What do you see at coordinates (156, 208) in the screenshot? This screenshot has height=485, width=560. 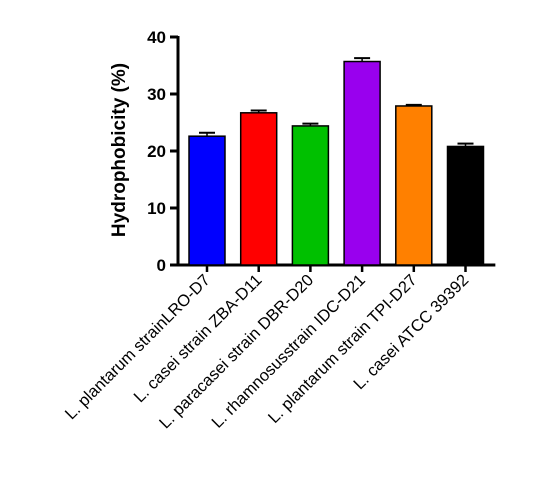 I see `y-tick-label: 10` at bounding box center [156, 208].